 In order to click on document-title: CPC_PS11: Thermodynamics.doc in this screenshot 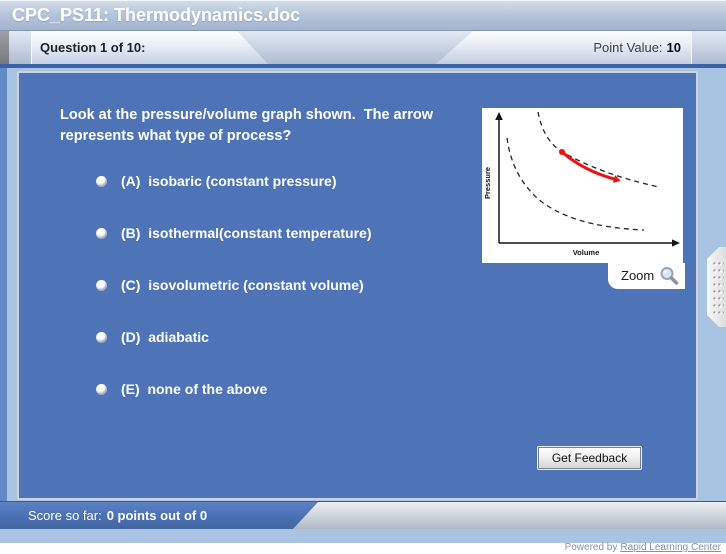, I will do `click(156, 15)`.